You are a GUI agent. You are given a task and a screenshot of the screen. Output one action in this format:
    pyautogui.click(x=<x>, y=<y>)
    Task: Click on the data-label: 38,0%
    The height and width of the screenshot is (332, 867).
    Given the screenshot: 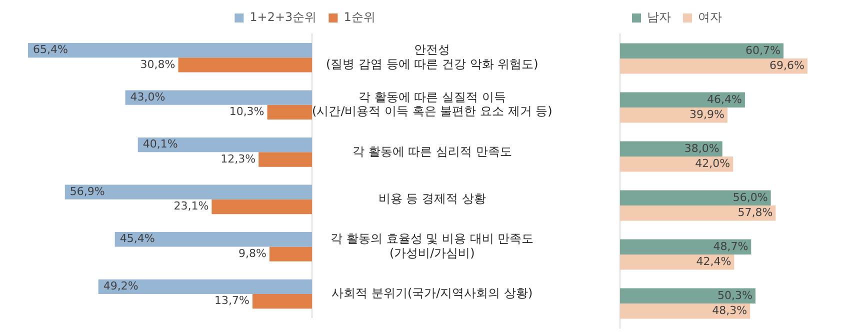 What is the action you would take?
    pyautogui.click(x=702, y=148)
    